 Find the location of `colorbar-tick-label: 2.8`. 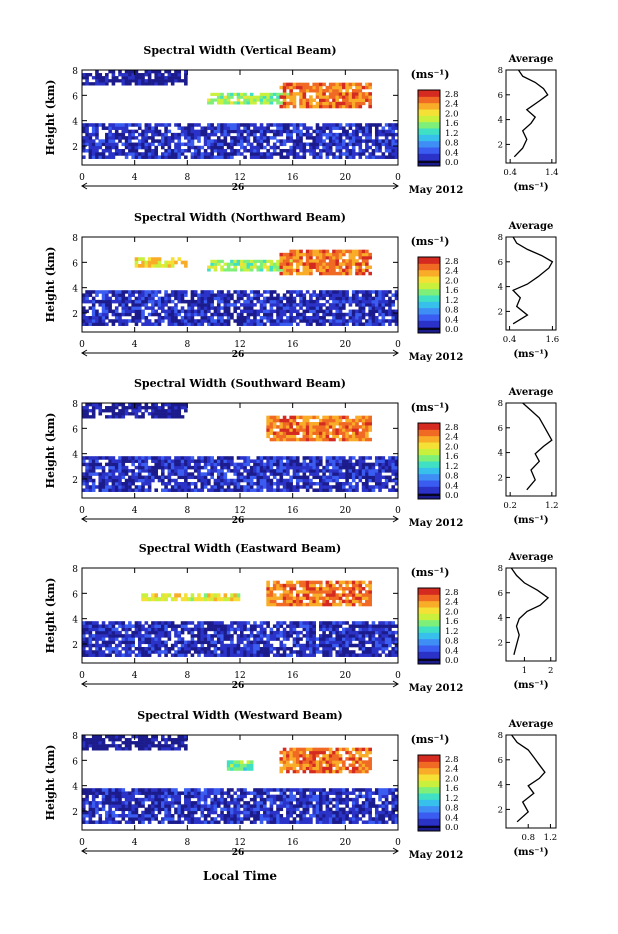

colorbar-tick-label: 2.8 is located at coordinates (452, 262).